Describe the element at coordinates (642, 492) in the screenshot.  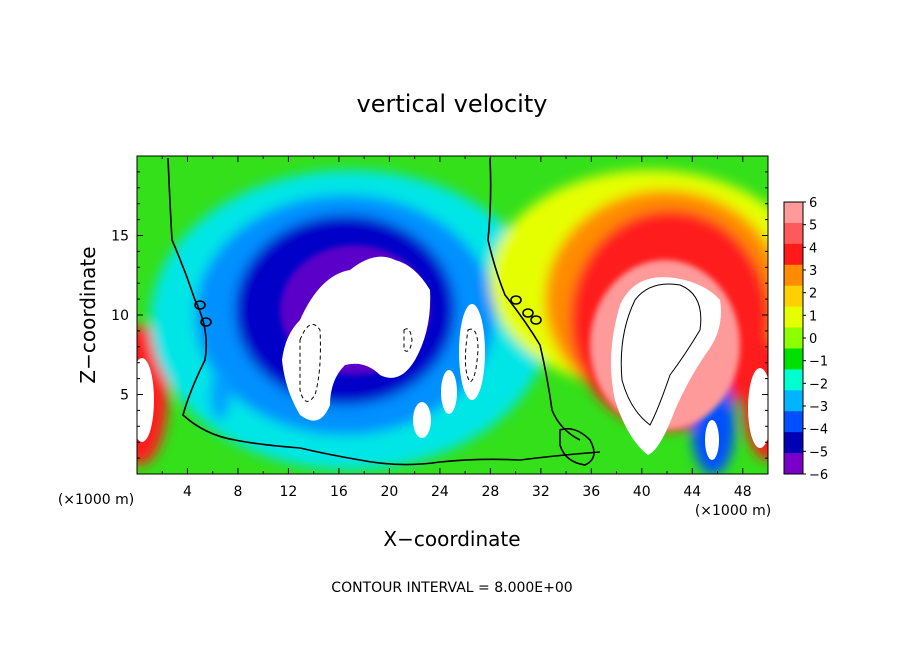
I see `x-tick-label: 40` at that location.